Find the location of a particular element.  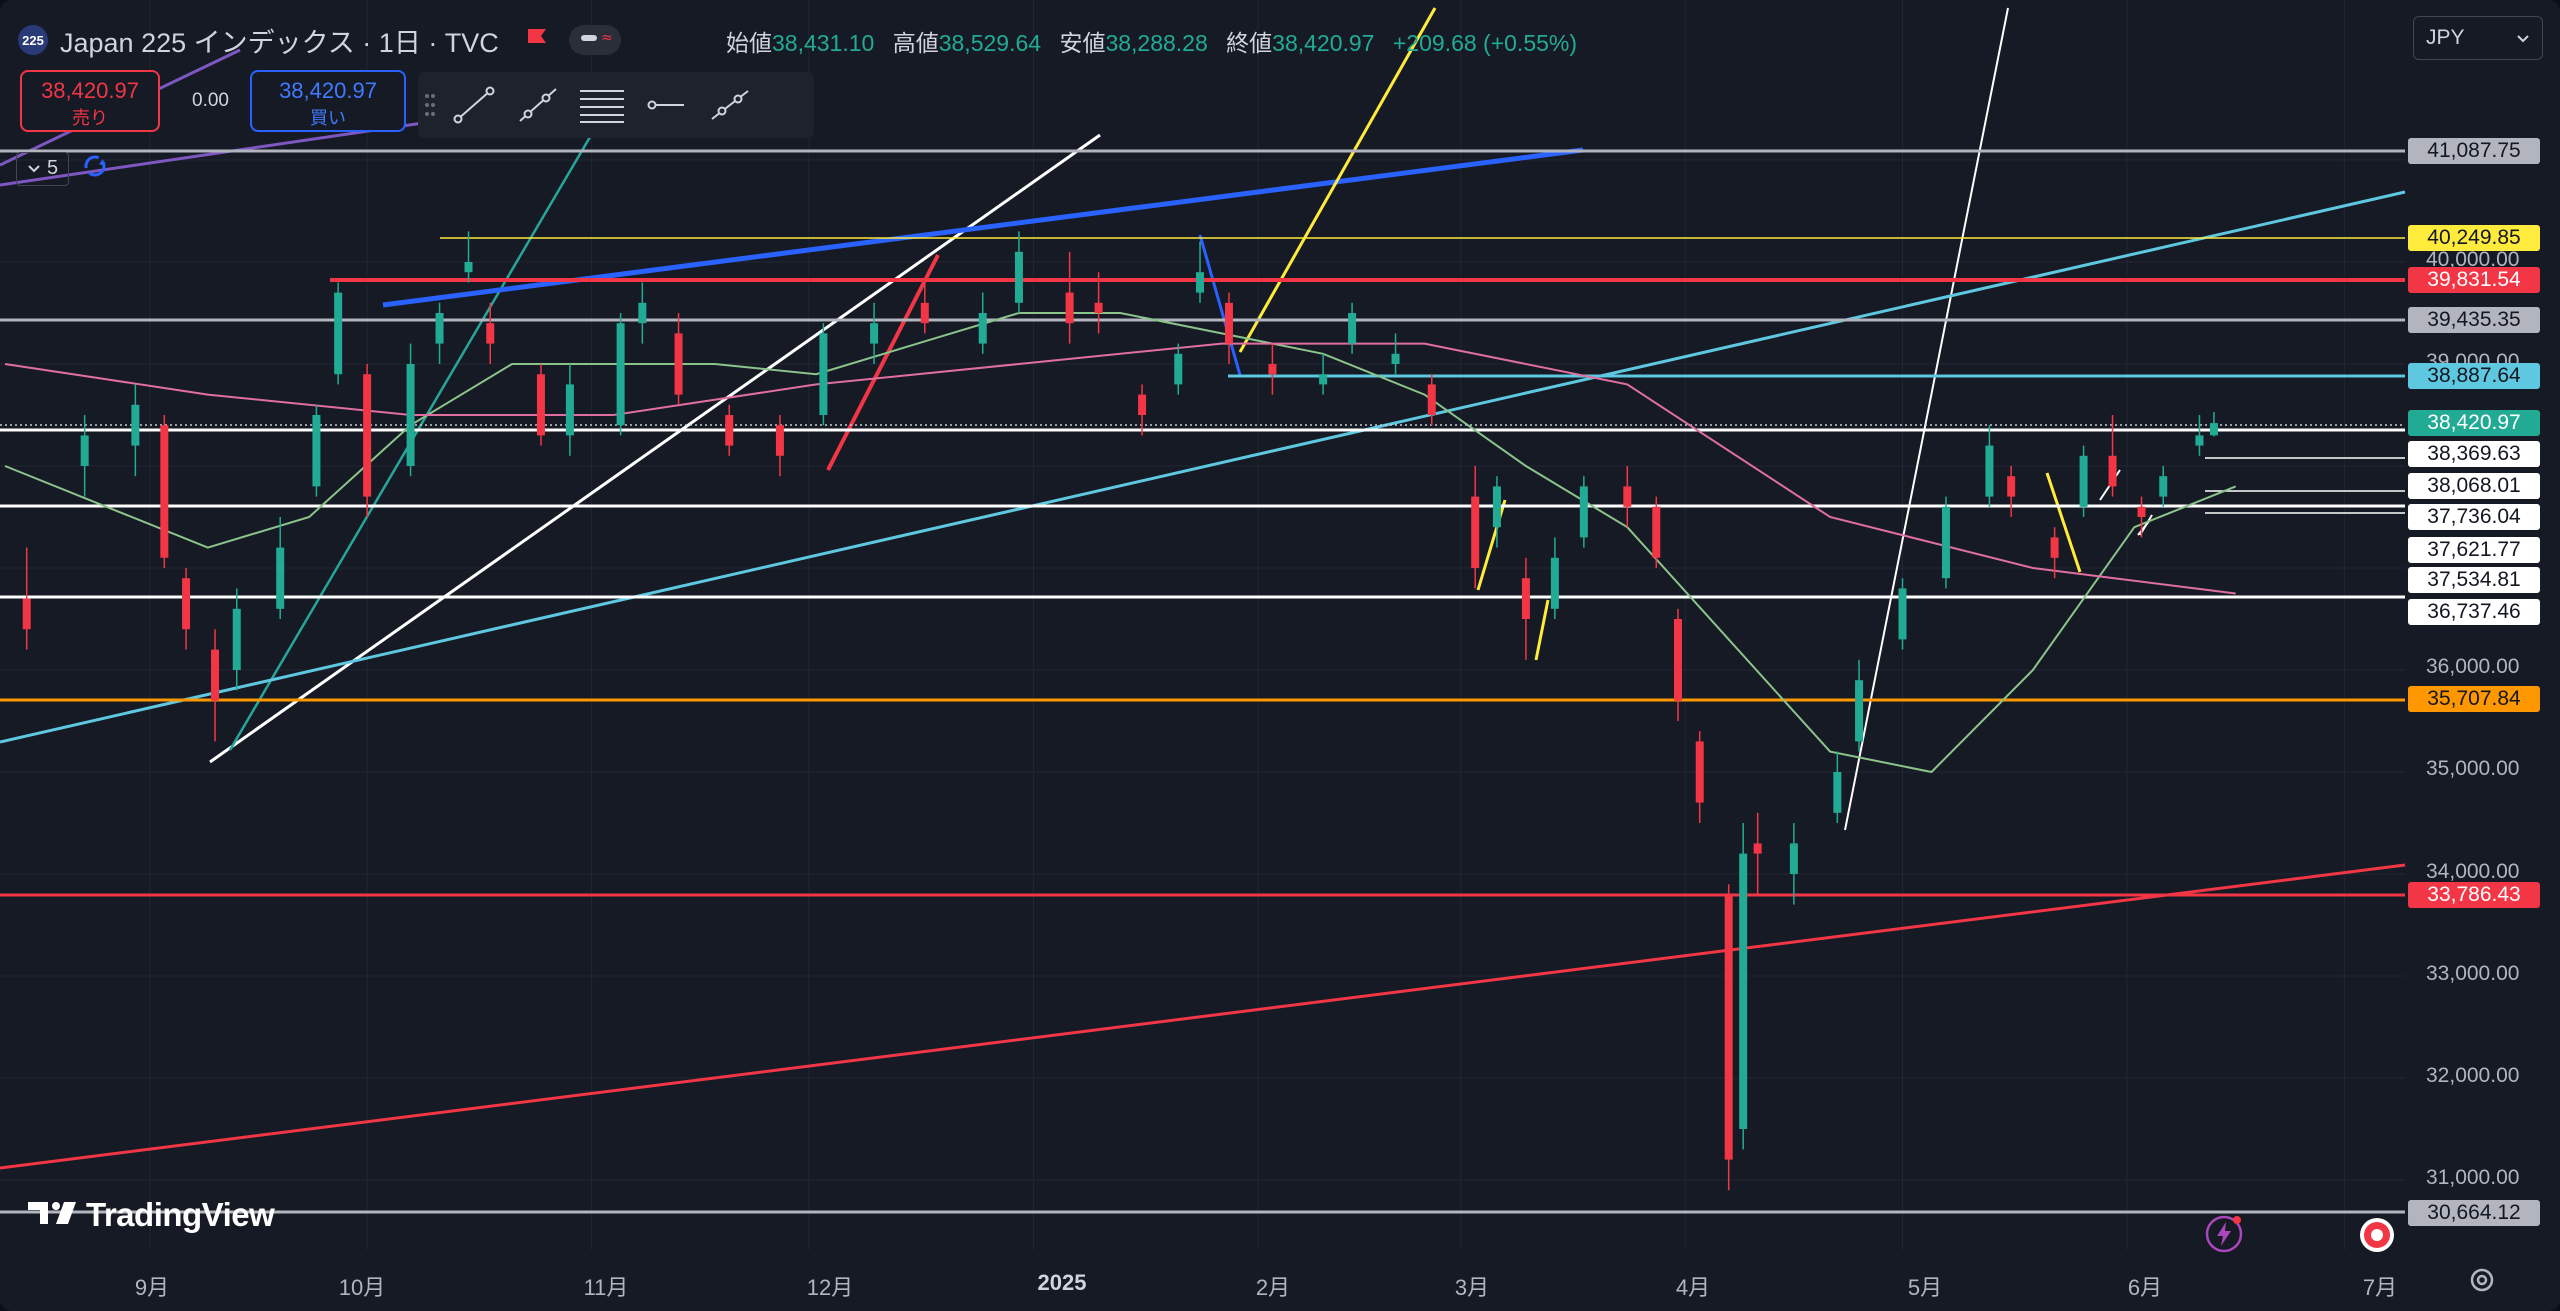

price-label: 37,534.81 is located at coordinates (2474, 580).